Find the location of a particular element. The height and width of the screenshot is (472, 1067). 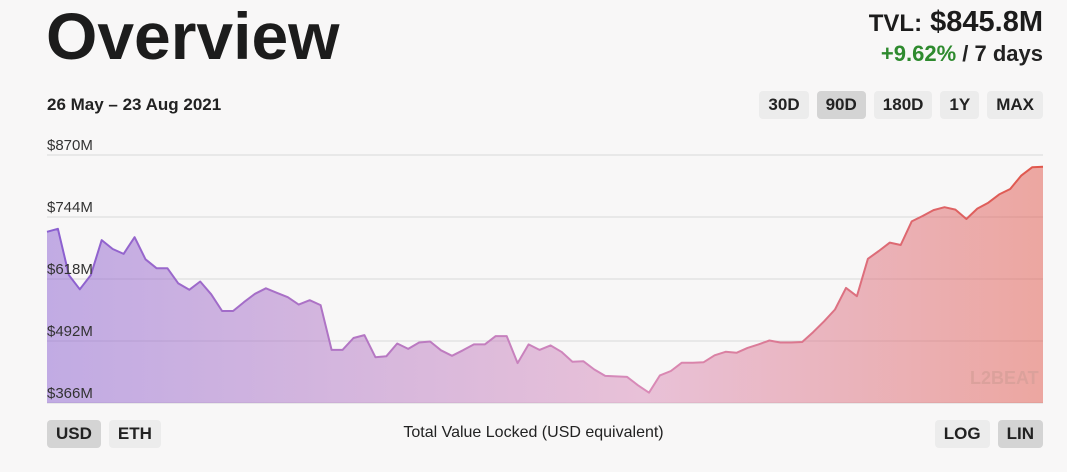

tvl-value-line: TVL: $845.8M is located at coordinates (956, 22).